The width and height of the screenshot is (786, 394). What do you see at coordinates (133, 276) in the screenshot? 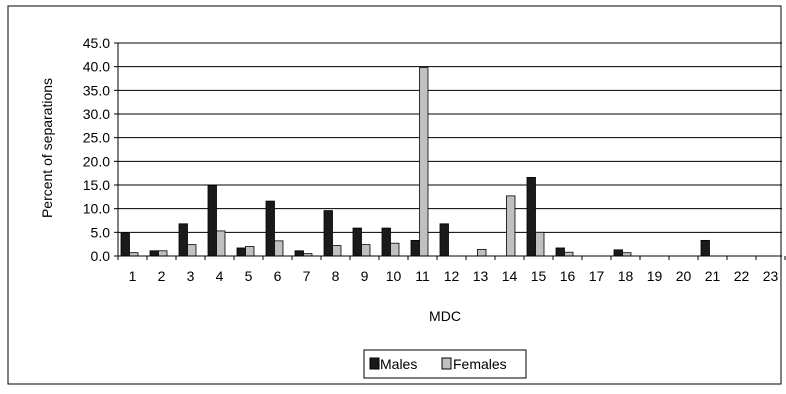
I see `x-tick-label: 1` at bounding box center [133, 276].